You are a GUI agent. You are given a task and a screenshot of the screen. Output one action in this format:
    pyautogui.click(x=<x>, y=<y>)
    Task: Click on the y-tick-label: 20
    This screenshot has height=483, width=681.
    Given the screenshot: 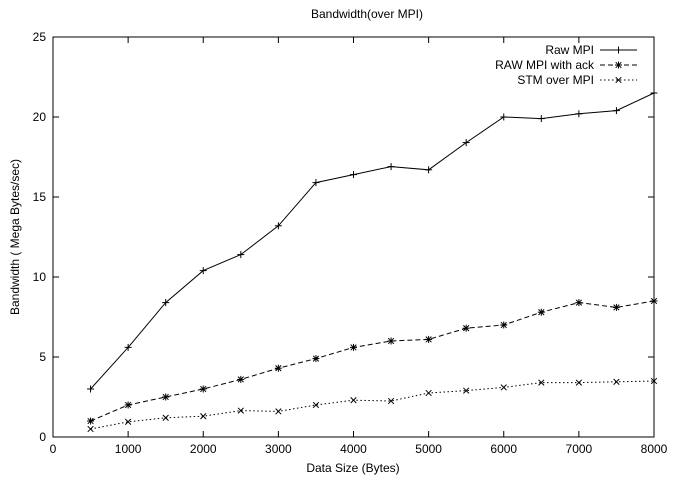 What is the action you would take?
    pyautogui.click(x=40, y=117)
    